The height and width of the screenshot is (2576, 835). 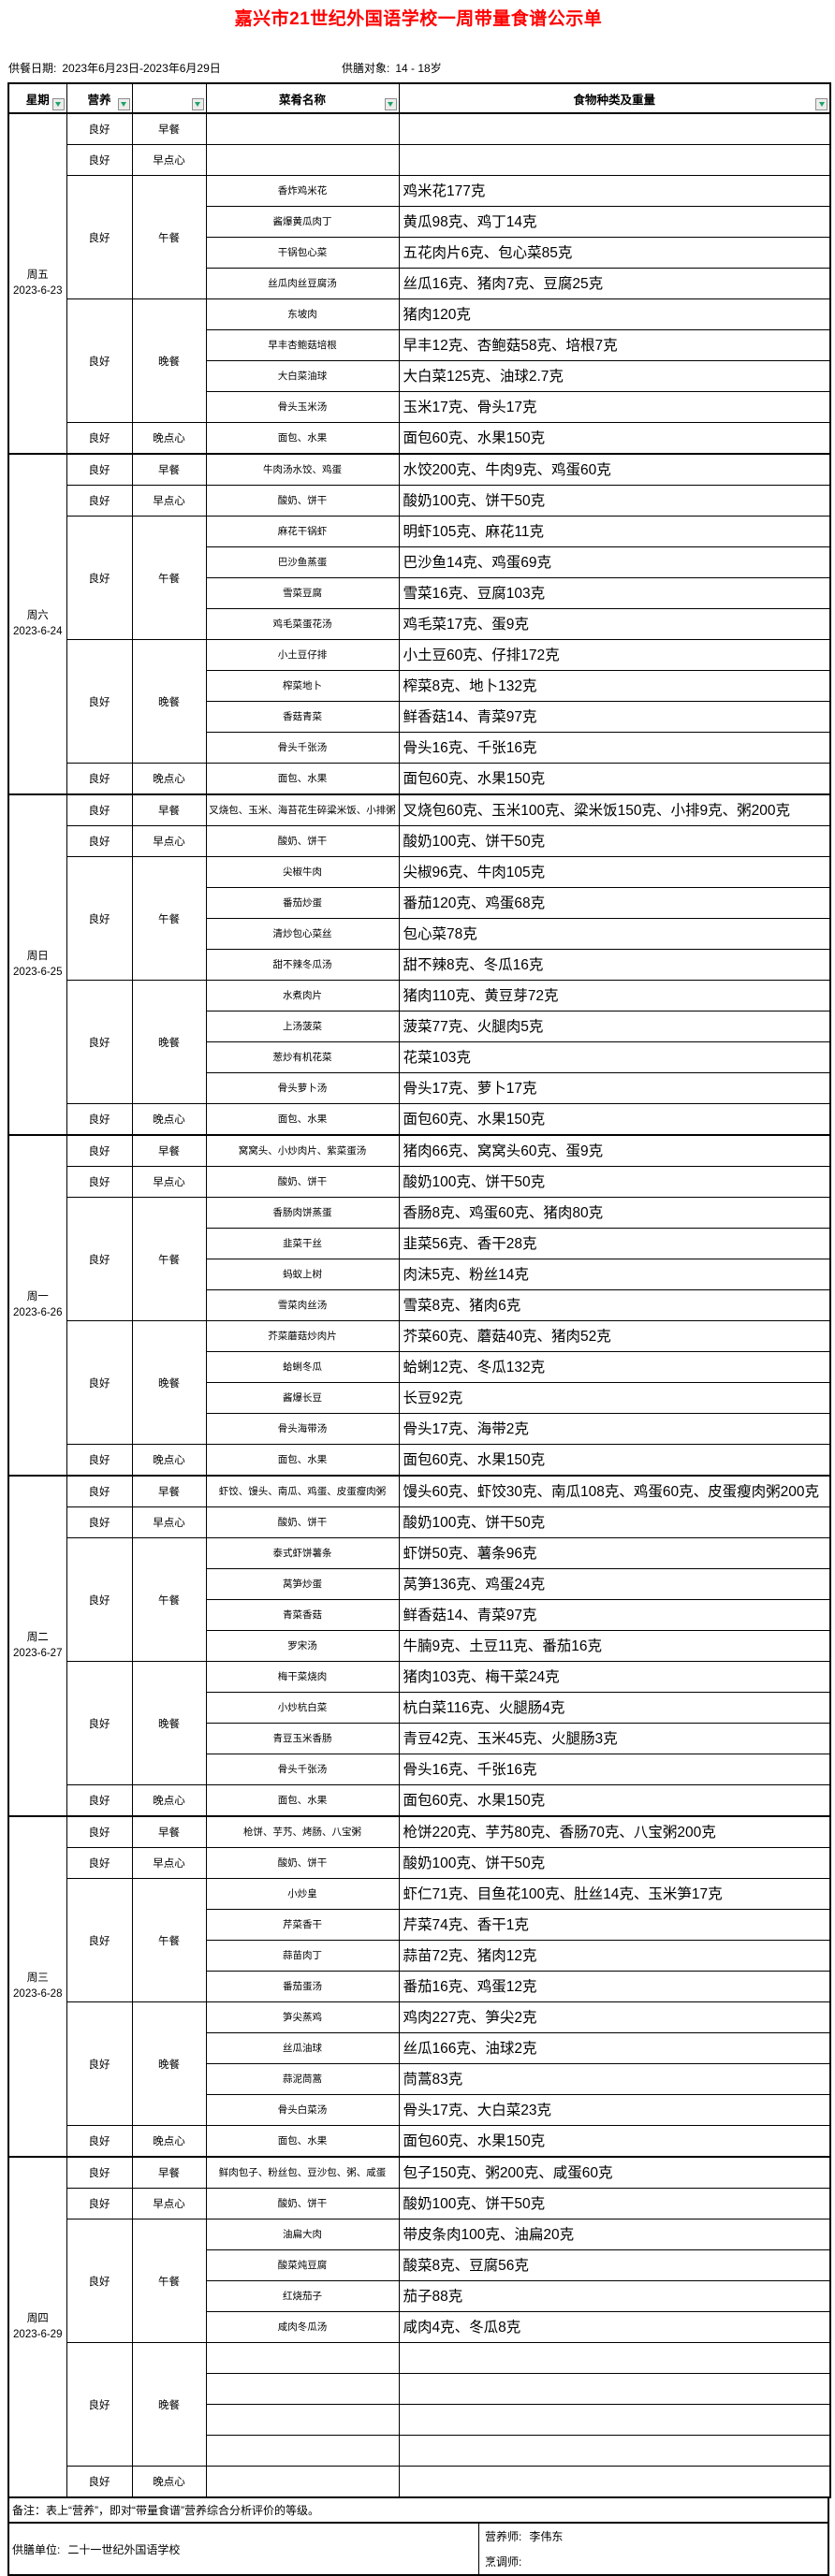 I want to click on serve-target-label: 供膳对象:, so click(x=366, y=68).